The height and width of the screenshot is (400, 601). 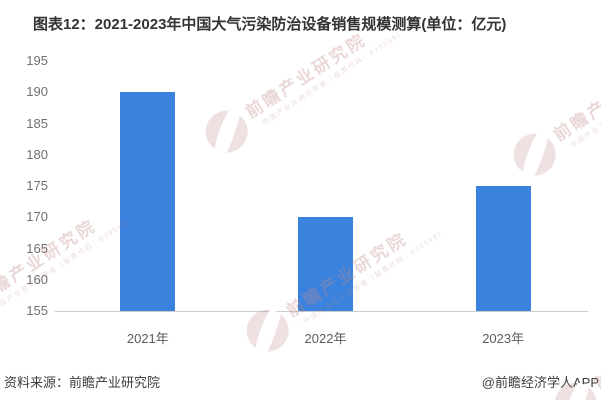 I want to click on y-axis-tick-label: 190, so click(x=37, y=92).